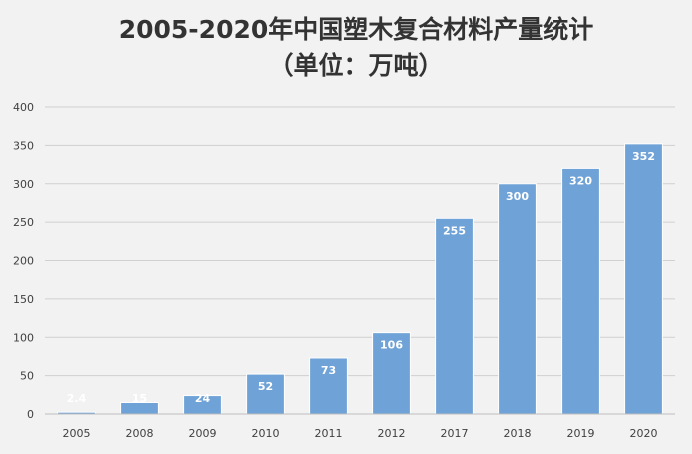 This screenshot has width=692, height=454. What do you see at coordinates (203, 433) in the screenshot?
I see `x-tick-label: 2009` at bounding box center [203, 433].